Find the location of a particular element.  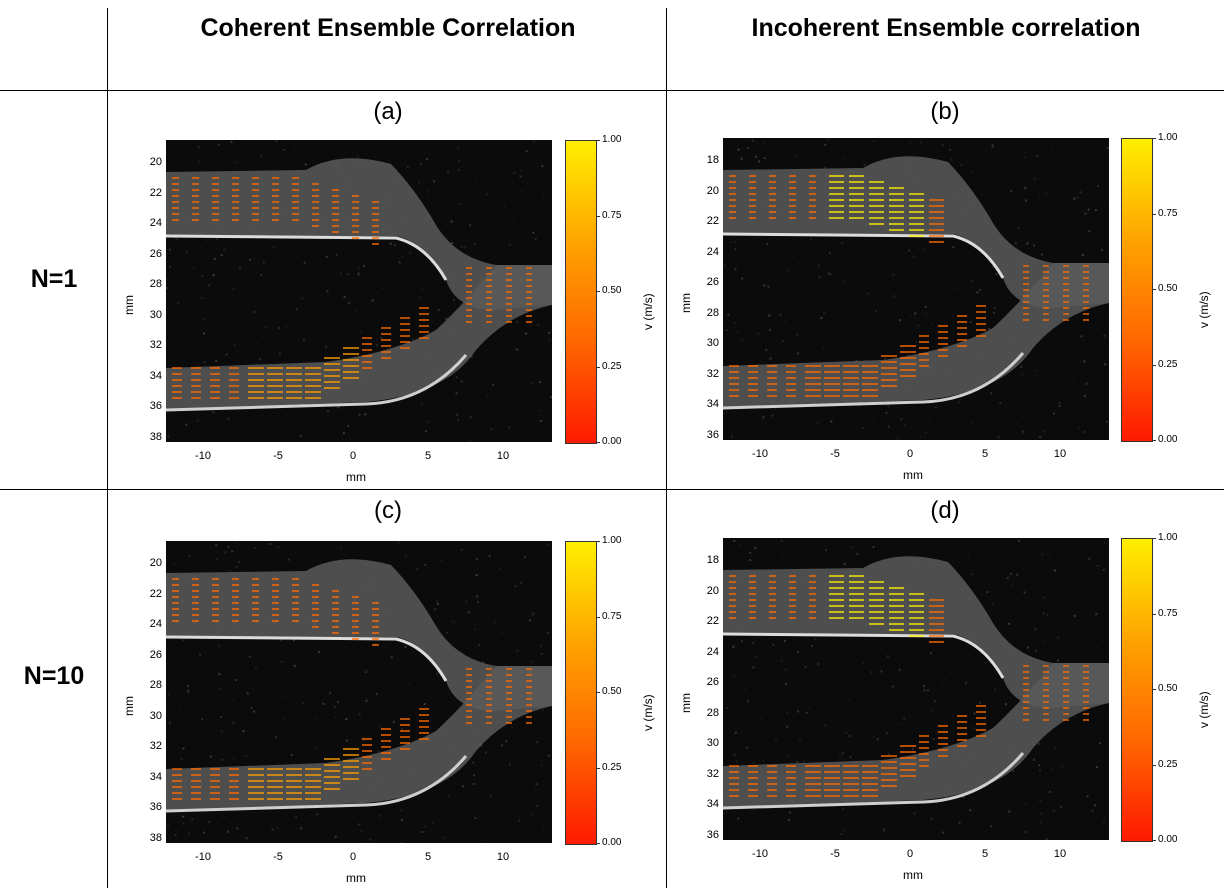

x-tick-label: 0 is located at coordinates (910, 854).